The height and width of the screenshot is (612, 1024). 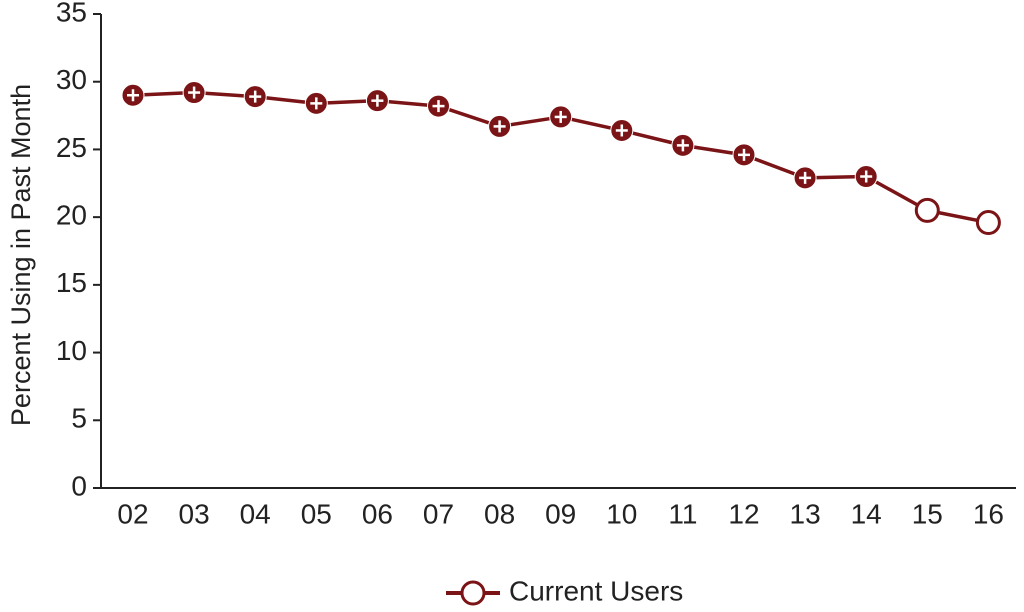 What do you see at coordinates (79, 485) in the screenshot?
I see `y-tick-label: 0` at bounding box center [79, 485].